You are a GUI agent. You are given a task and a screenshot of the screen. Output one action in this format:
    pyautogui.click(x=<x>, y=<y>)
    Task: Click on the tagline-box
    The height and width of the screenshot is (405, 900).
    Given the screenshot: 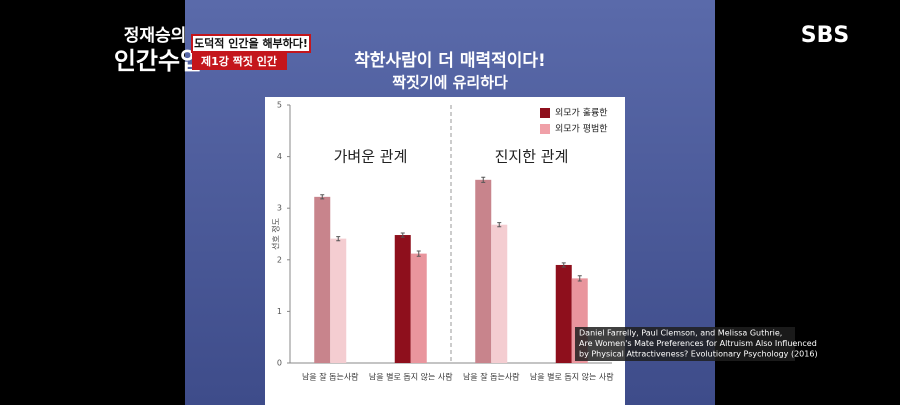 What is the action you would take?
    pyautogui.click(x=251, y=43)
    